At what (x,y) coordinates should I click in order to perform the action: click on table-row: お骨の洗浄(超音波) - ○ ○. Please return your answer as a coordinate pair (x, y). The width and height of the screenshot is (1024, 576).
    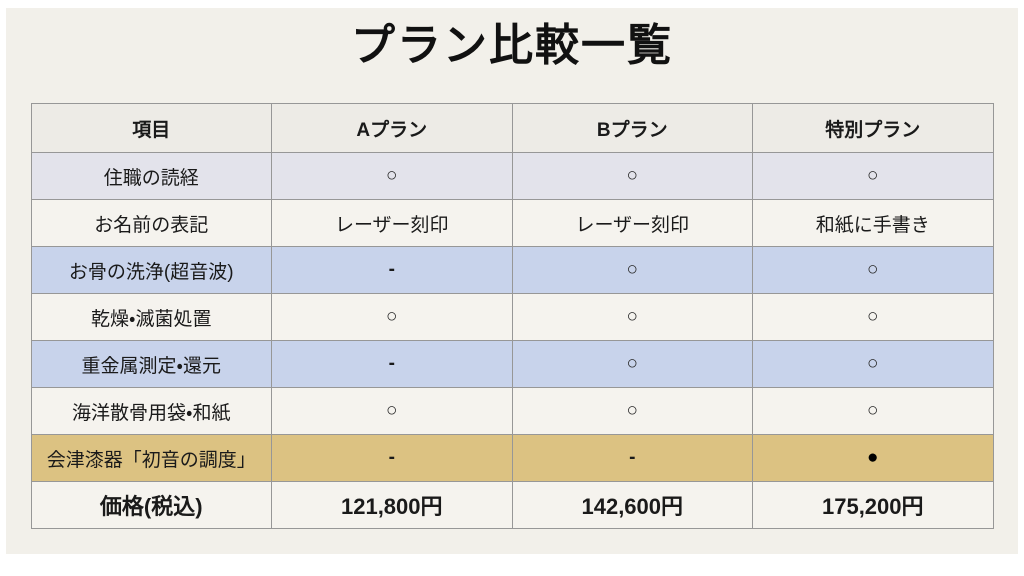
    Looking at the image, I should click on (512, 270).